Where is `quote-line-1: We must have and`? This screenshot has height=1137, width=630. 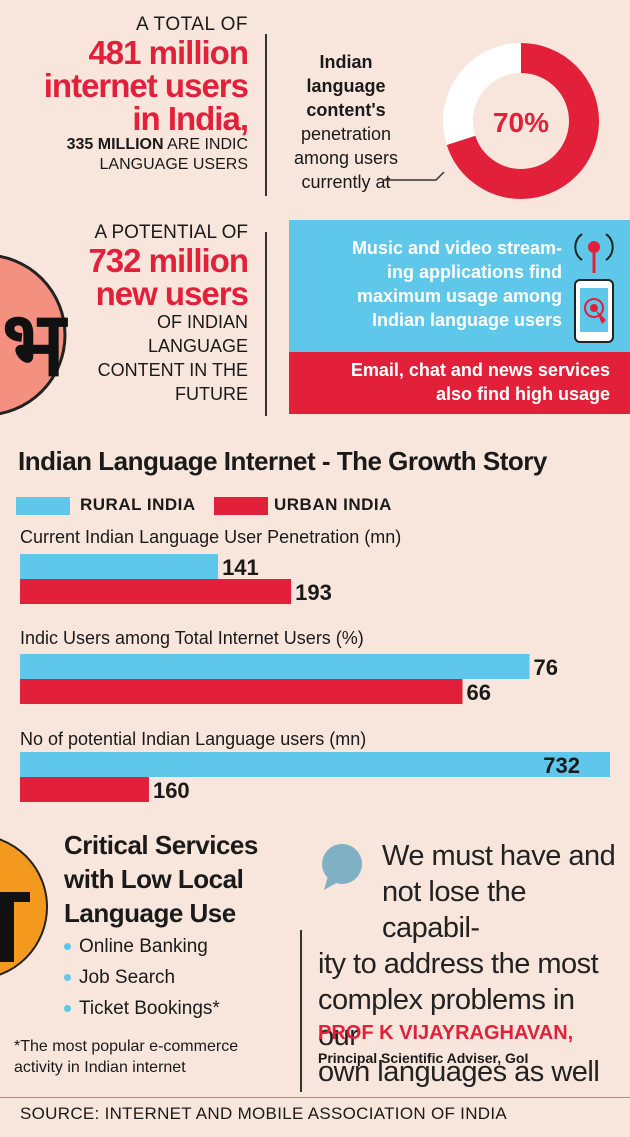 quote-line-1: We must have and is located at coordinates (499, 856).